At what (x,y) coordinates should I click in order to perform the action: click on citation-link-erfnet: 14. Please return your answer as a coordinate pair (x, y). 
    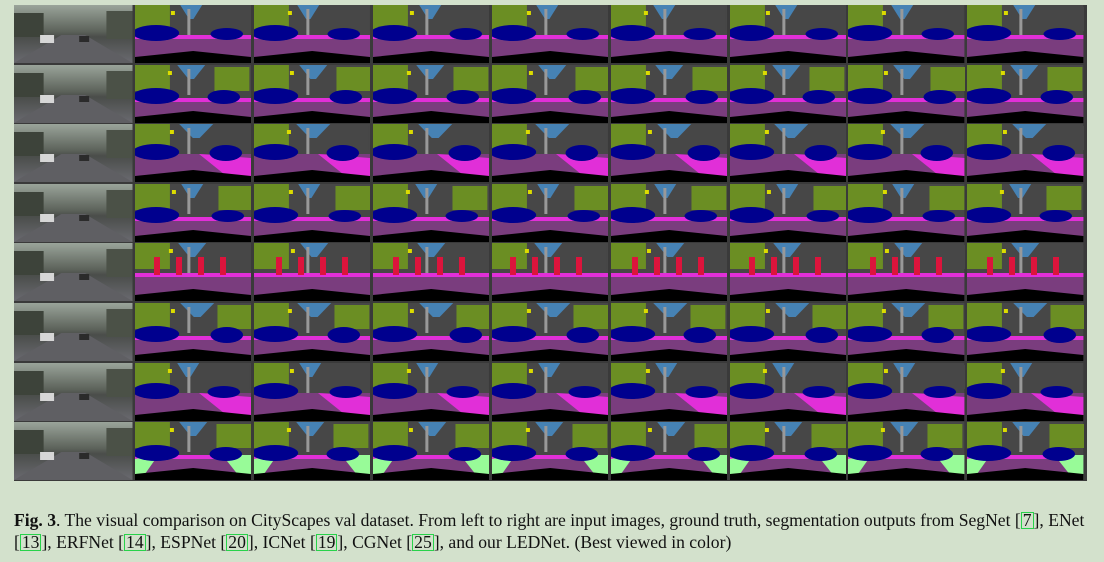
    Looking at the image, I should click on (135, 542).